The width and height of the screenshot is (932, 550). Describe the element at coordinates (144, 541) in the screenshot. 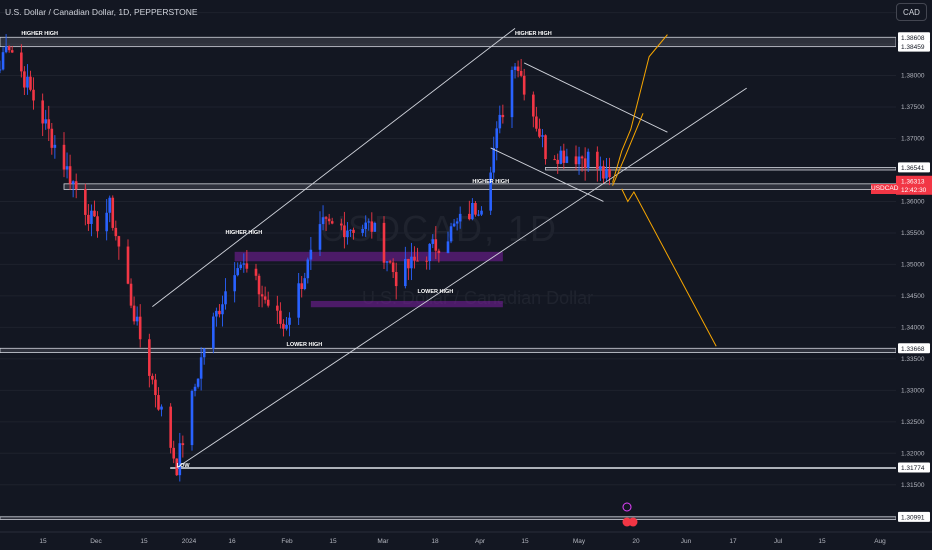

I see `time-tick: 15` at that location.